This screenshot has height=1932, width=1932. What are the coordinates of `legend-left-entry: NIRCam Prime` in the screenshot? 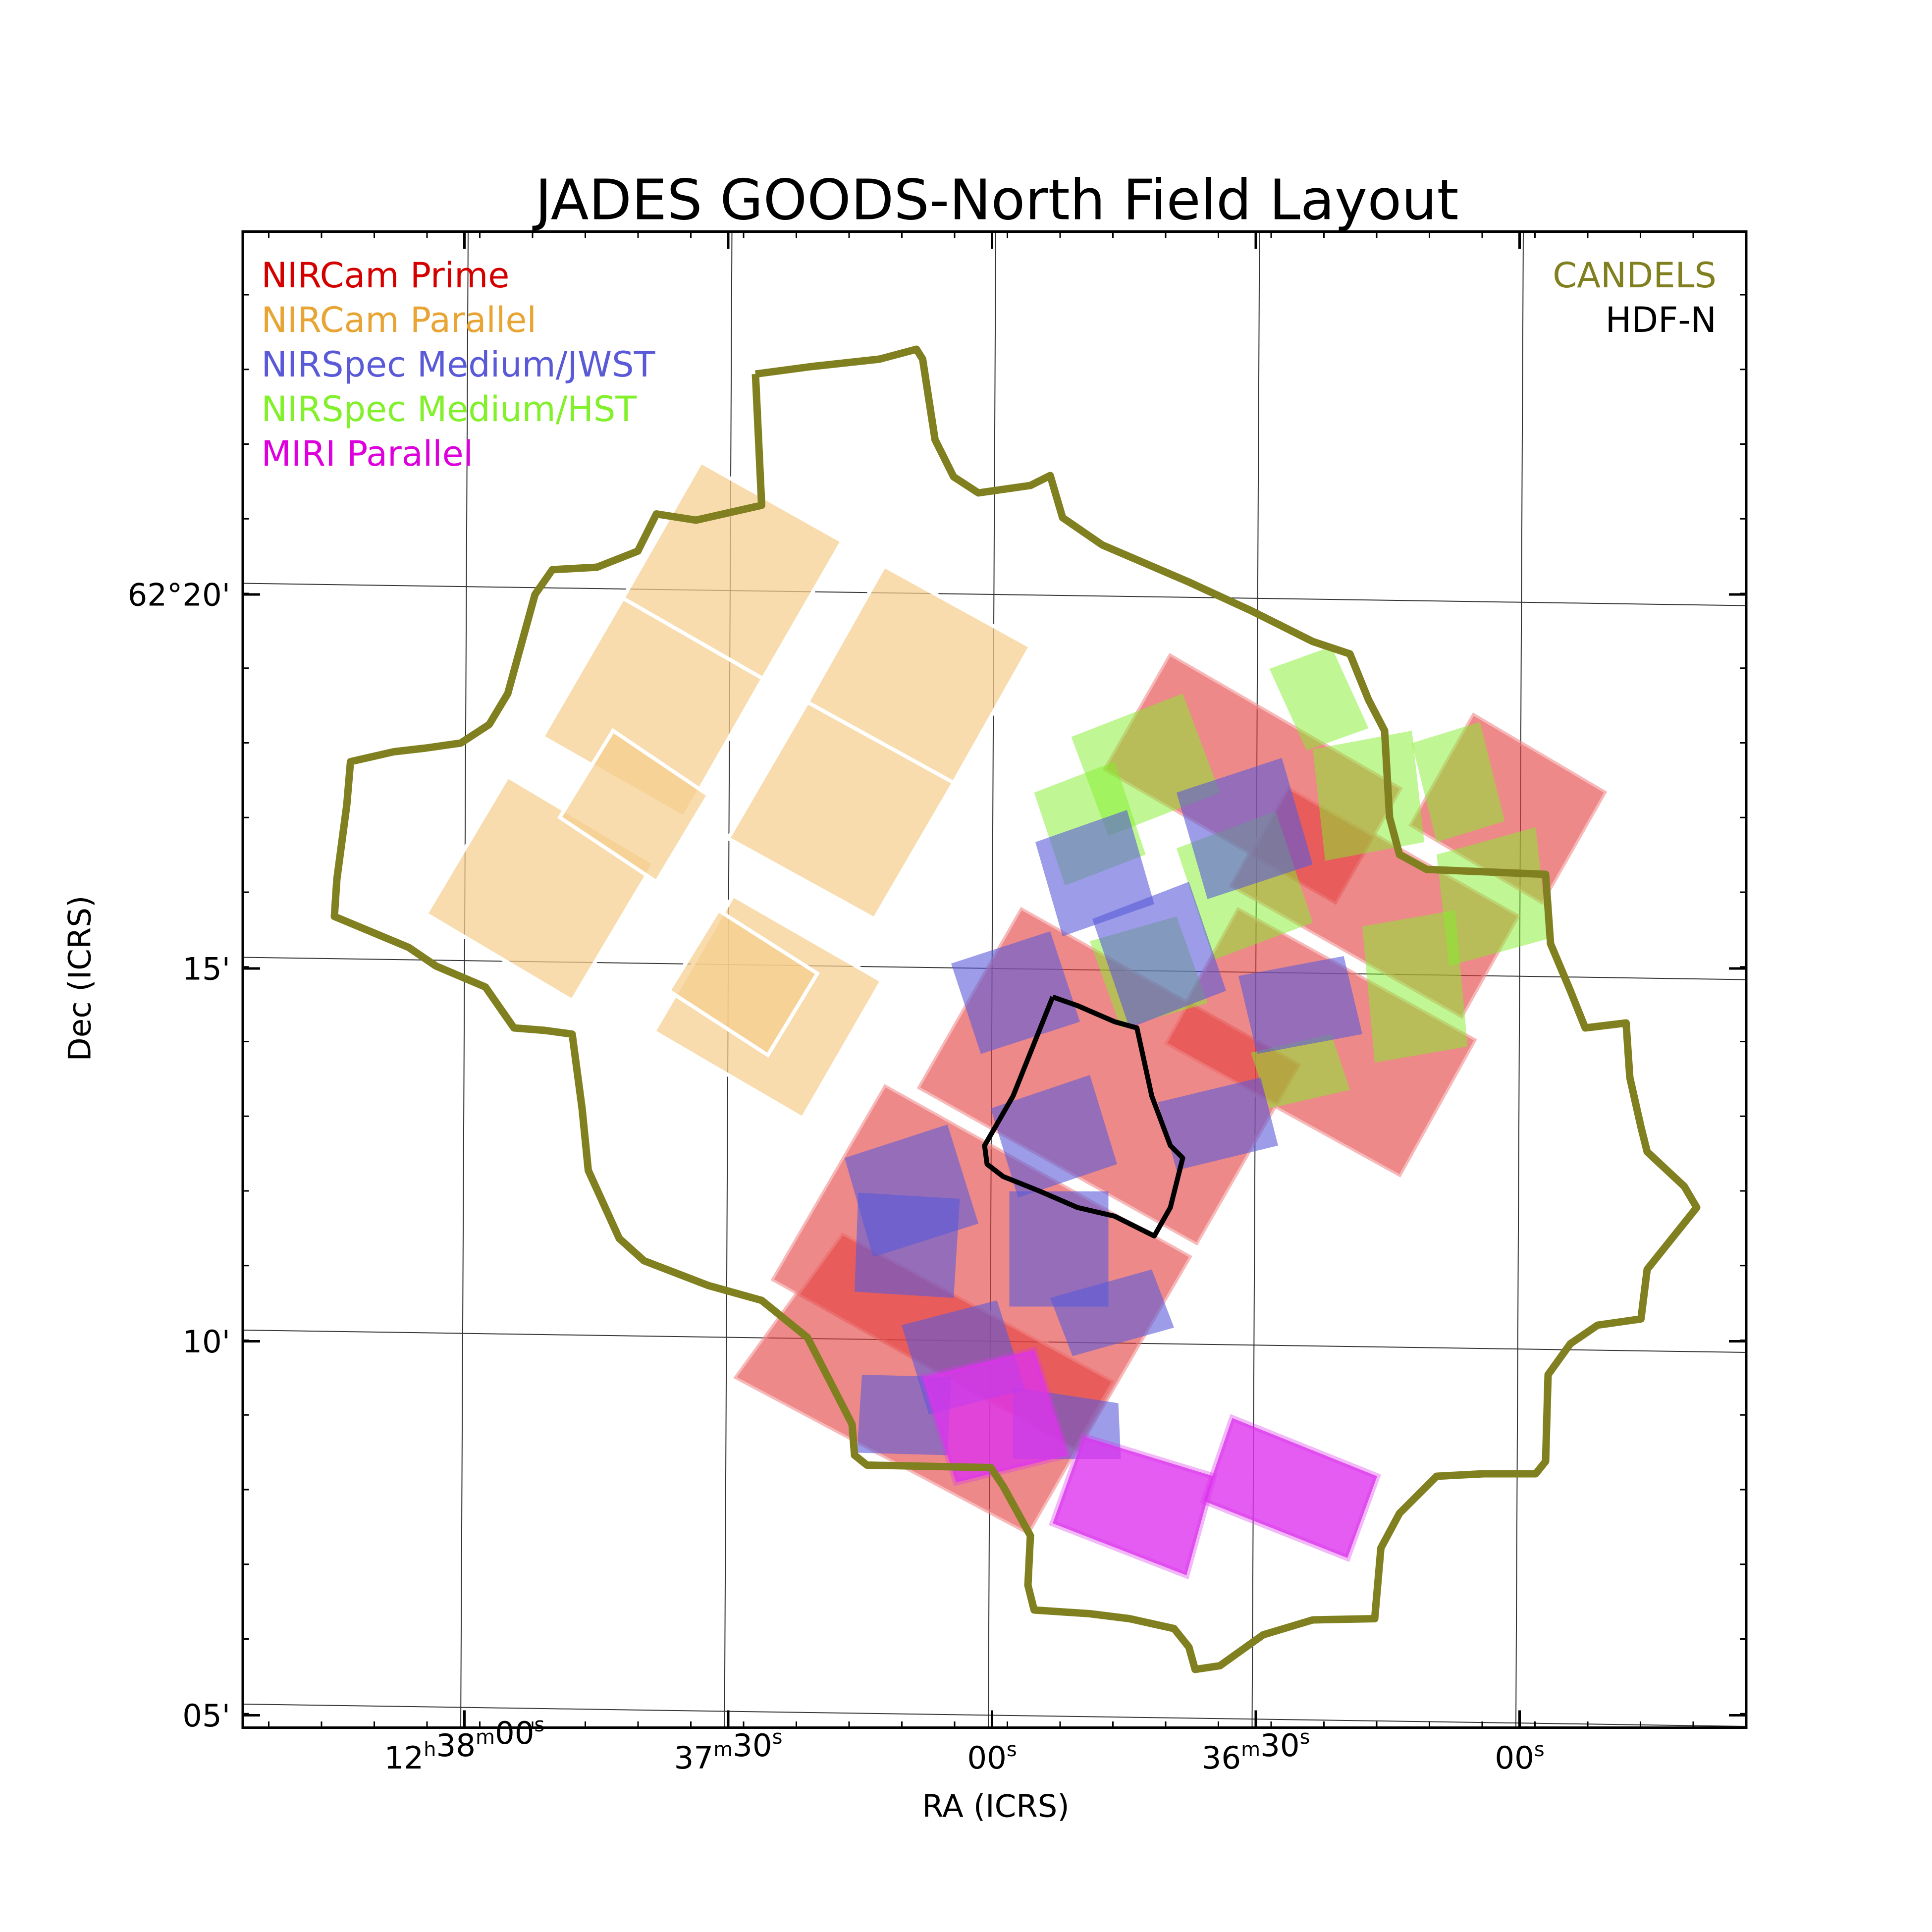 It's located at (386, 275).